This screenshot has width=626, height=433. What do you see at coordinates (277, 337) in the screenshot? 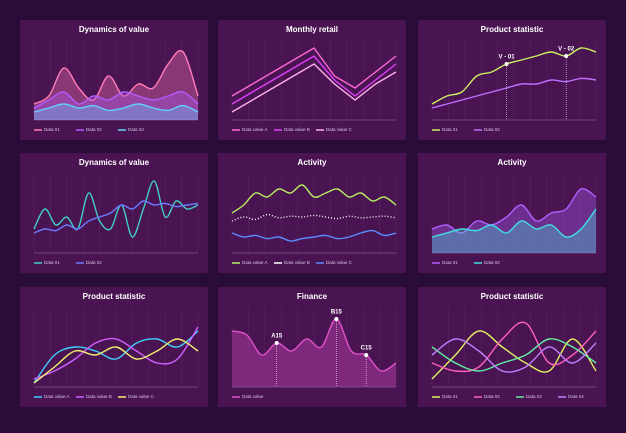
I see `annotation-label: A15` at bounding box center [277, 337].